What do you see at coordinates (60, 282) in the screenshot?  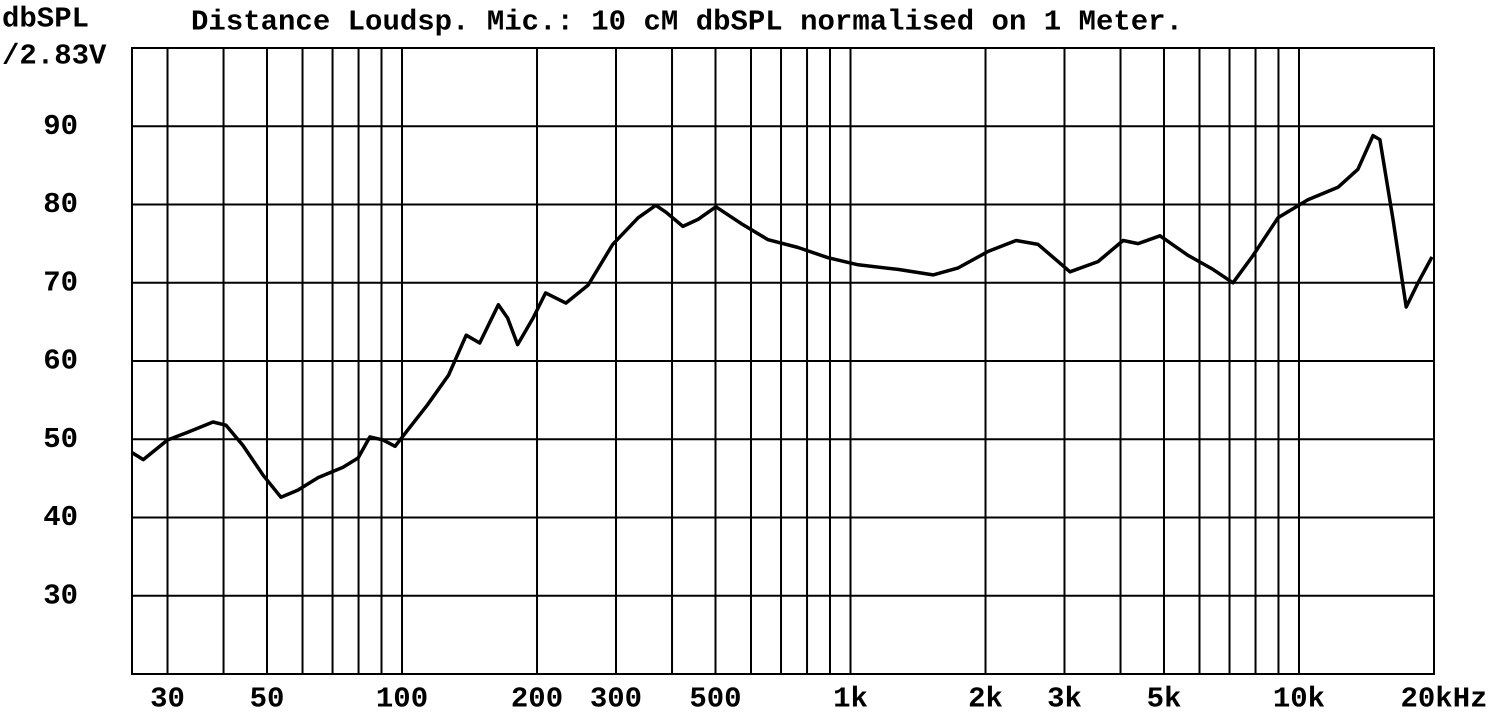 I see `y-tick-label: 70` at bounding box center [60, 282].